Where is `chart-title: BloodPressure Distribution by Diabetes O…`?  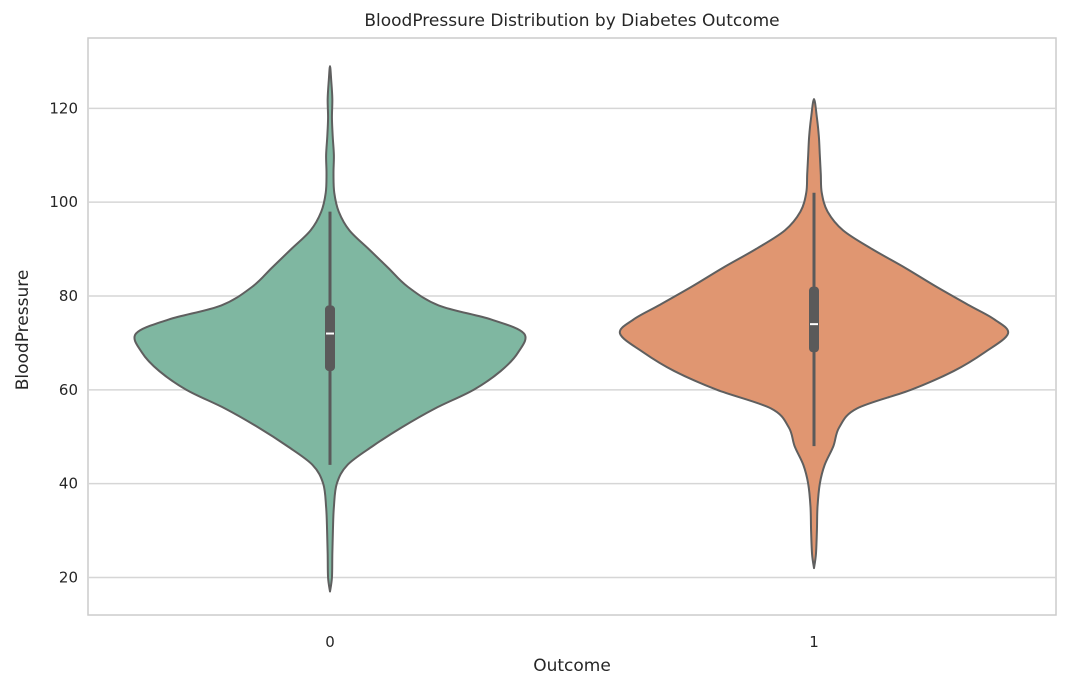
chart-title: BloodPressure Distribution by Diabetes O… is located at coordinates (571, 21).